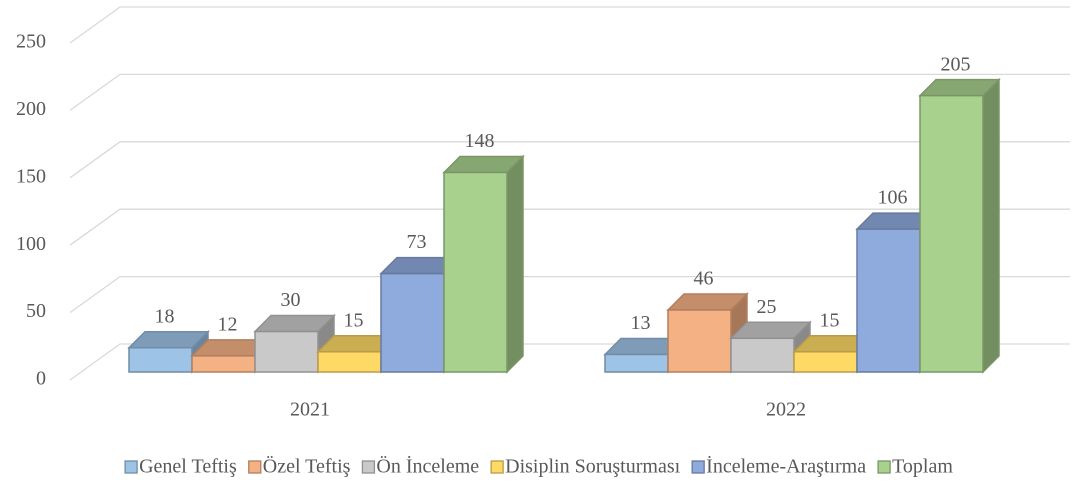 Image resolution: width=1078 pixels, height=489 pixels. I want to click on legend-label: Ön İnceleme, so click(427, 466).